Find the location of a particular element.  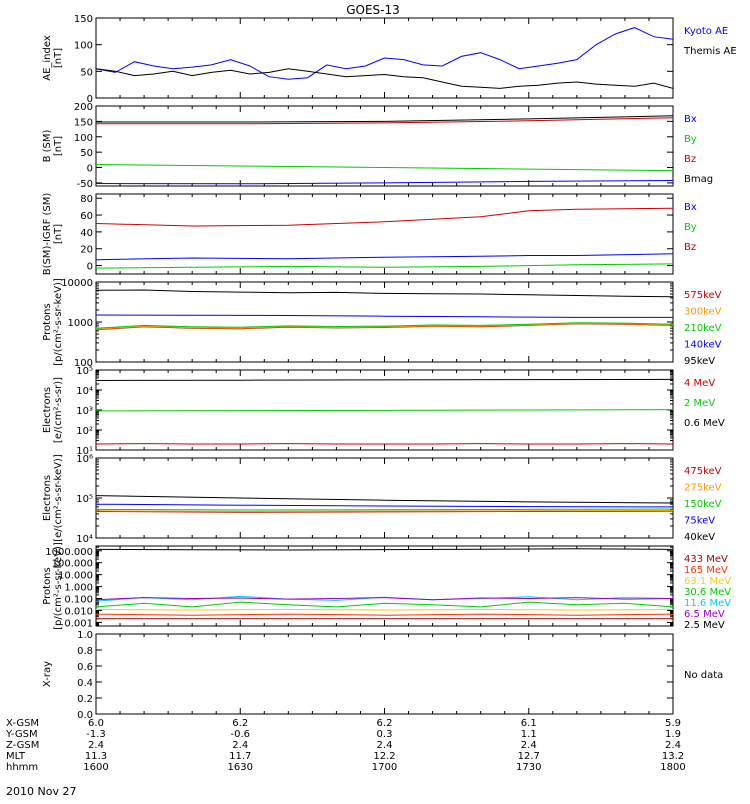

y-axis-label: X-ray is located at coordinates (47, 674).